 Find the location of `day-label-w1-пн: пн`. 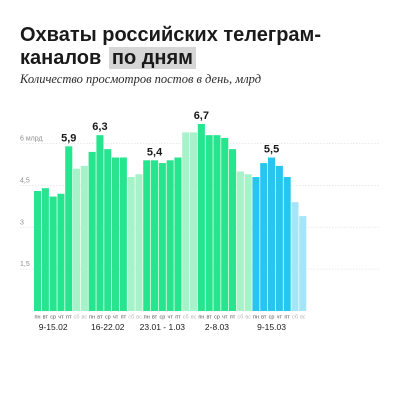

day-label-w1-пн: пн is located at coordinates (38, 318).